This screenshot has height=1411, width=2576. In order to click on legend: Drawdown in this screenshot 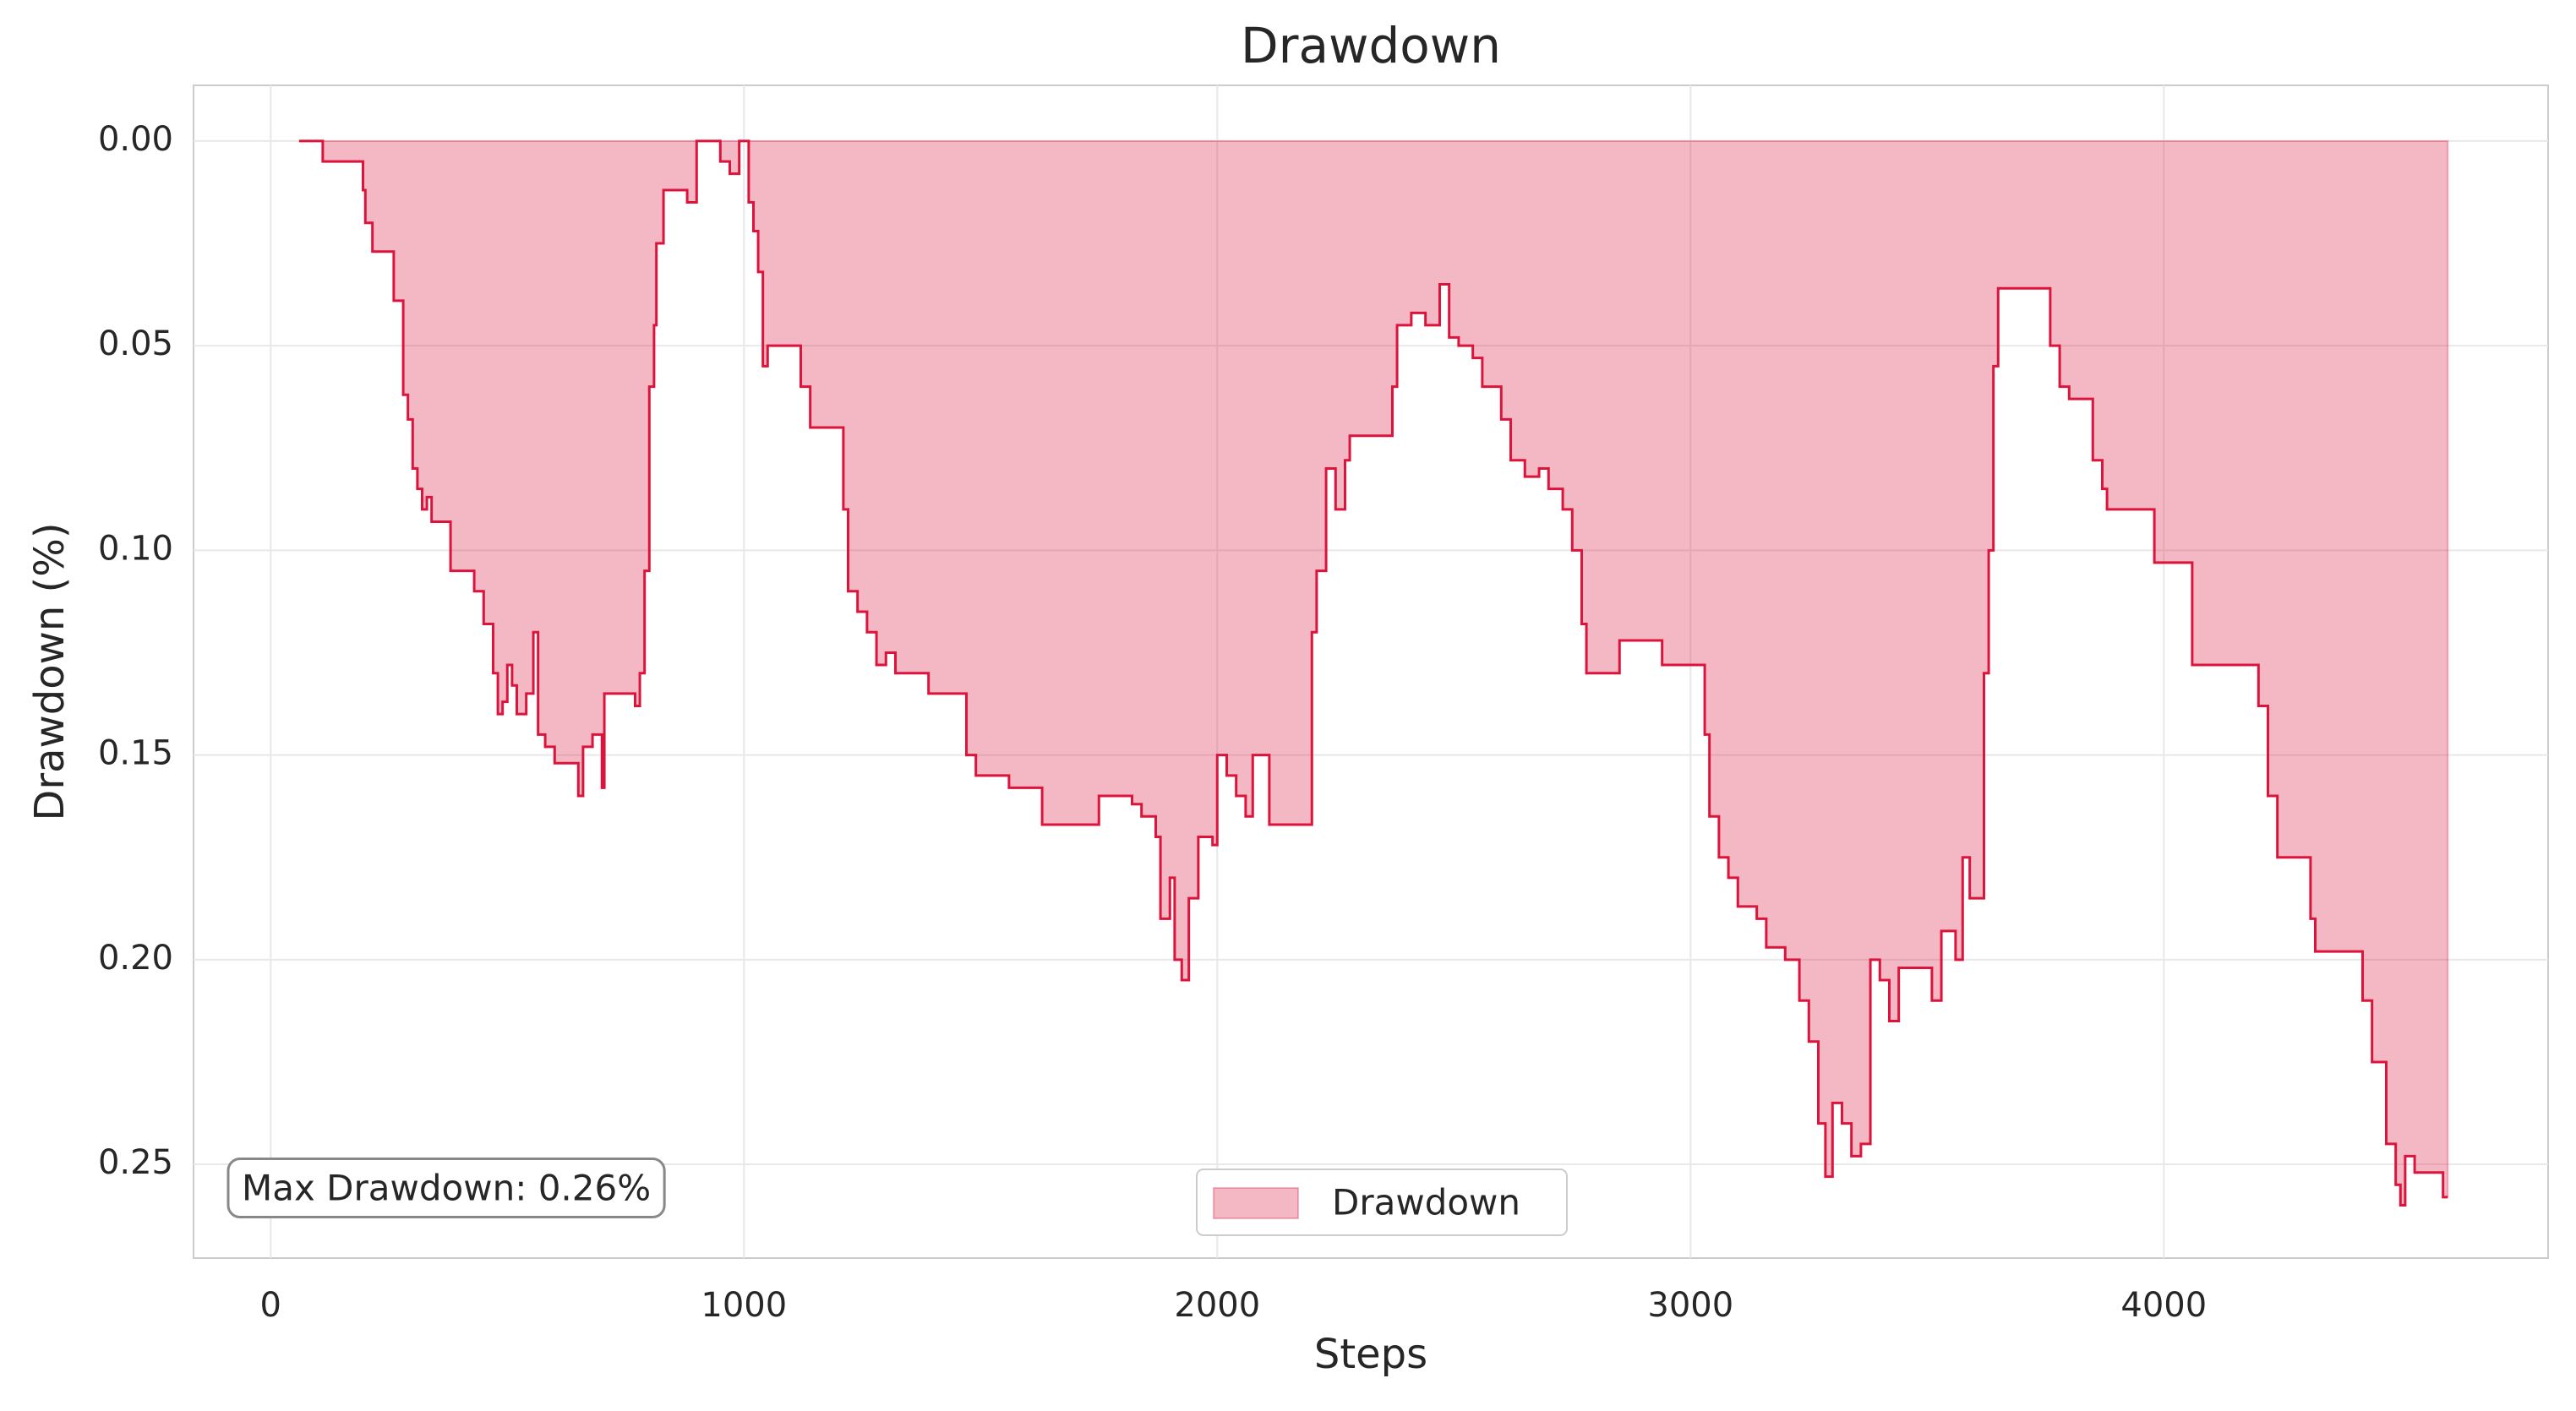, I will do `click(1382, 1202)`.